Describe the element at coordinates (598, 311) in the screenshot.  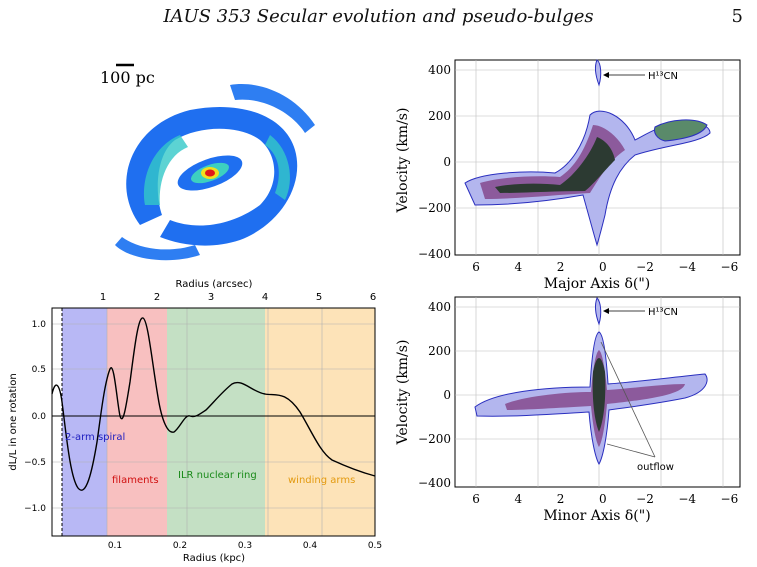
I see `pv-minor-hcn-feature` at that location.